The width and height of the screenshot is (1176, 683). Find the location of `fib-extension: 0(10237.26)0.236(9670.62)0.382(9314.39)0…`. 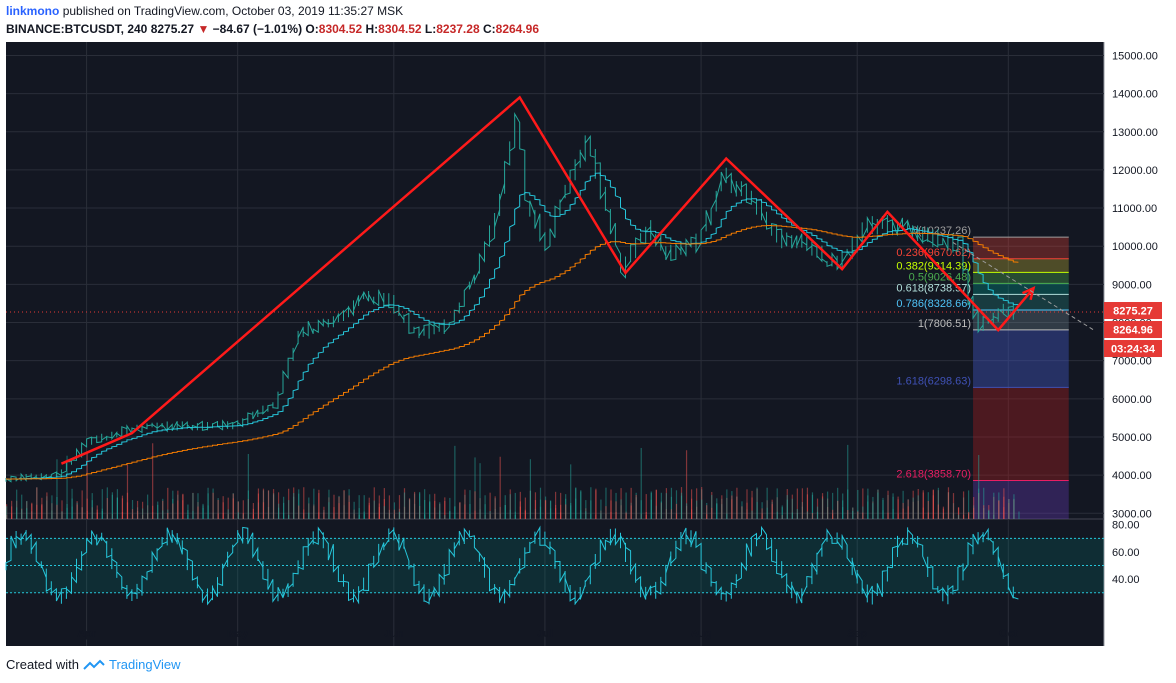

fib-extension: 0(10237.26)0.236(9670.62)0.382(9314.39)0… is located at coordinates (982, 372).